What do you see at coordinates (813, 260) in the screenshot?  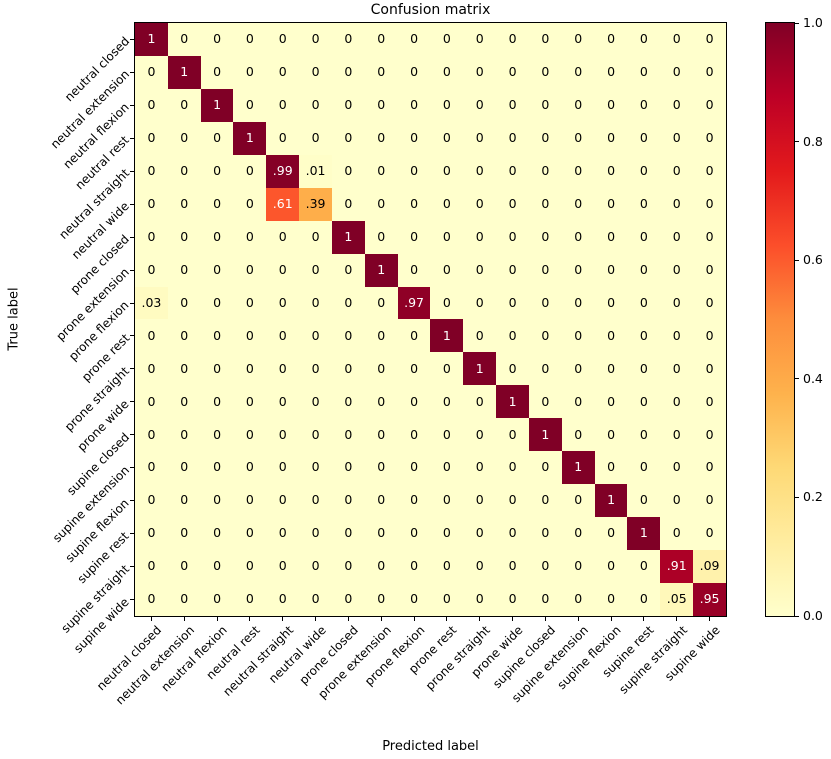 I see `colorbar-tick-label: 0.6` at bounding box center [813, 260].